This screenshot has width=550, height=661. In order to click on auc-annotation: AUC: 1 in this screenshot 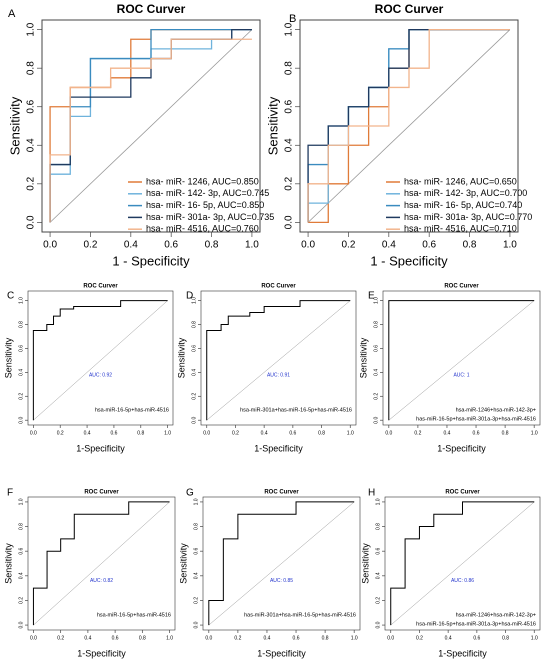, I will do `click(461, 376)`.